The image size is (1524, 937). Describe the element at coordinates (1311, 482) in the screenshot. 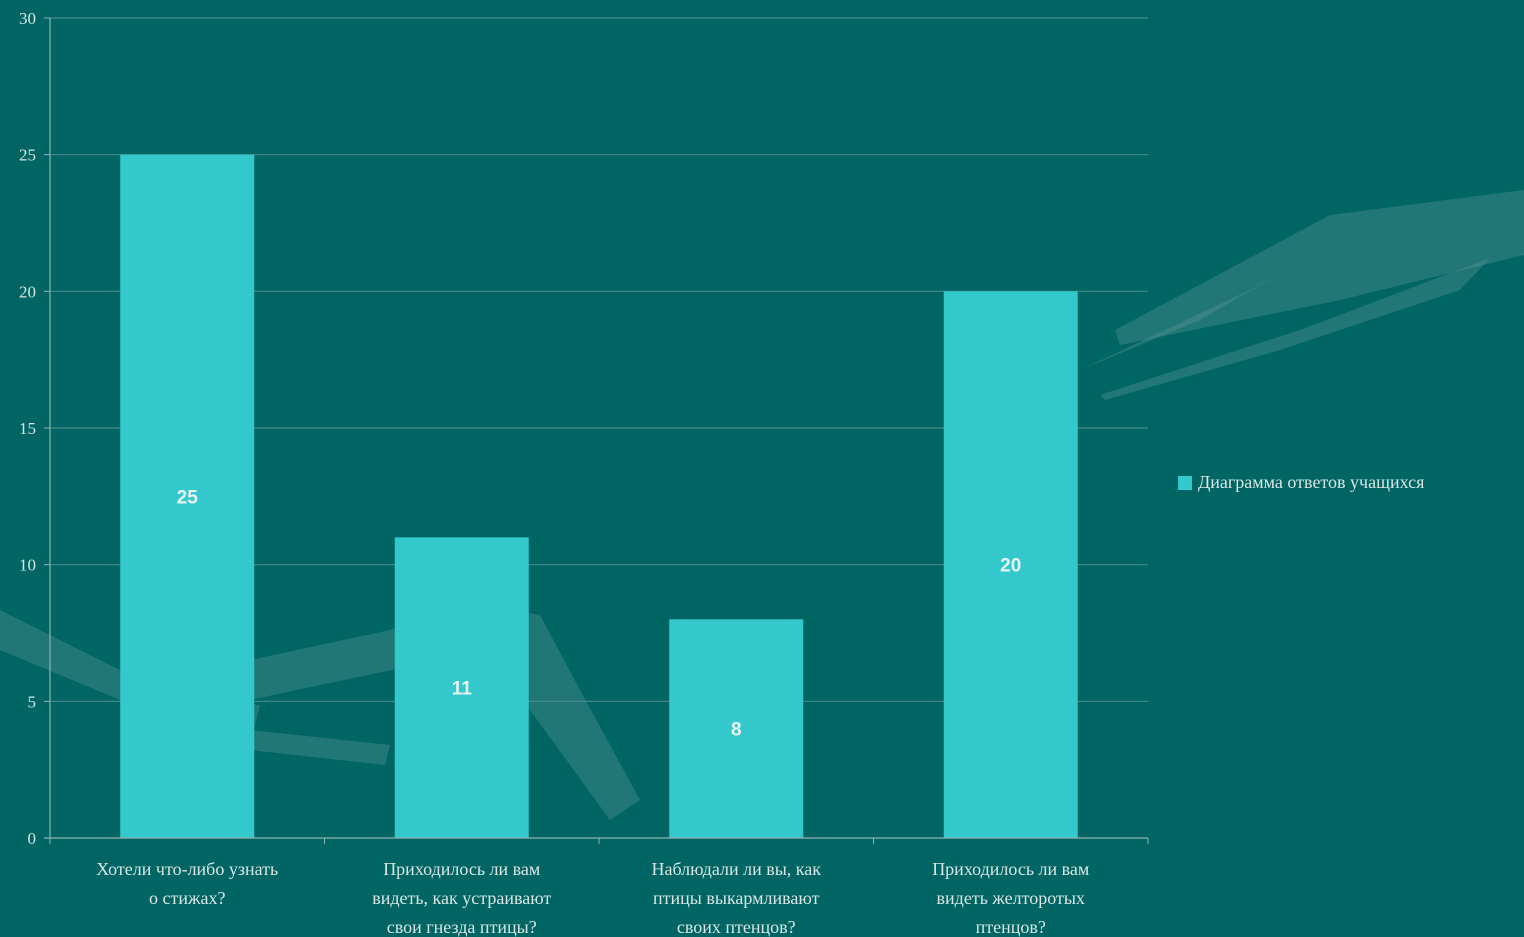

I see `legend-label: Диаграмма ответов учащихся` at that location.